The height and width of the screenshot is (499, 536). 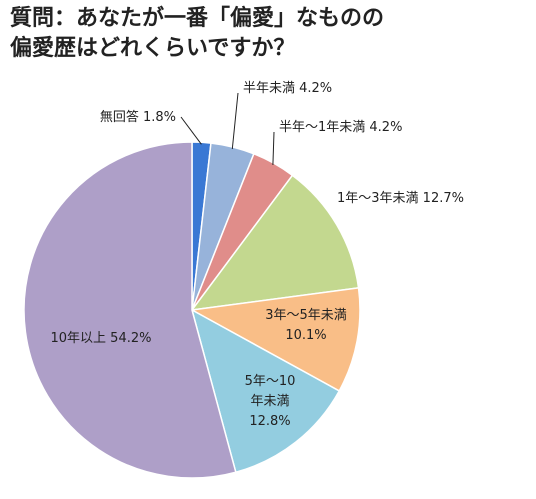 What do you see at coordinates (270, 401) in the screenshot?
I see `slice-label: 5年～10 年未満 12.8%` at bounding box center [270, 401].